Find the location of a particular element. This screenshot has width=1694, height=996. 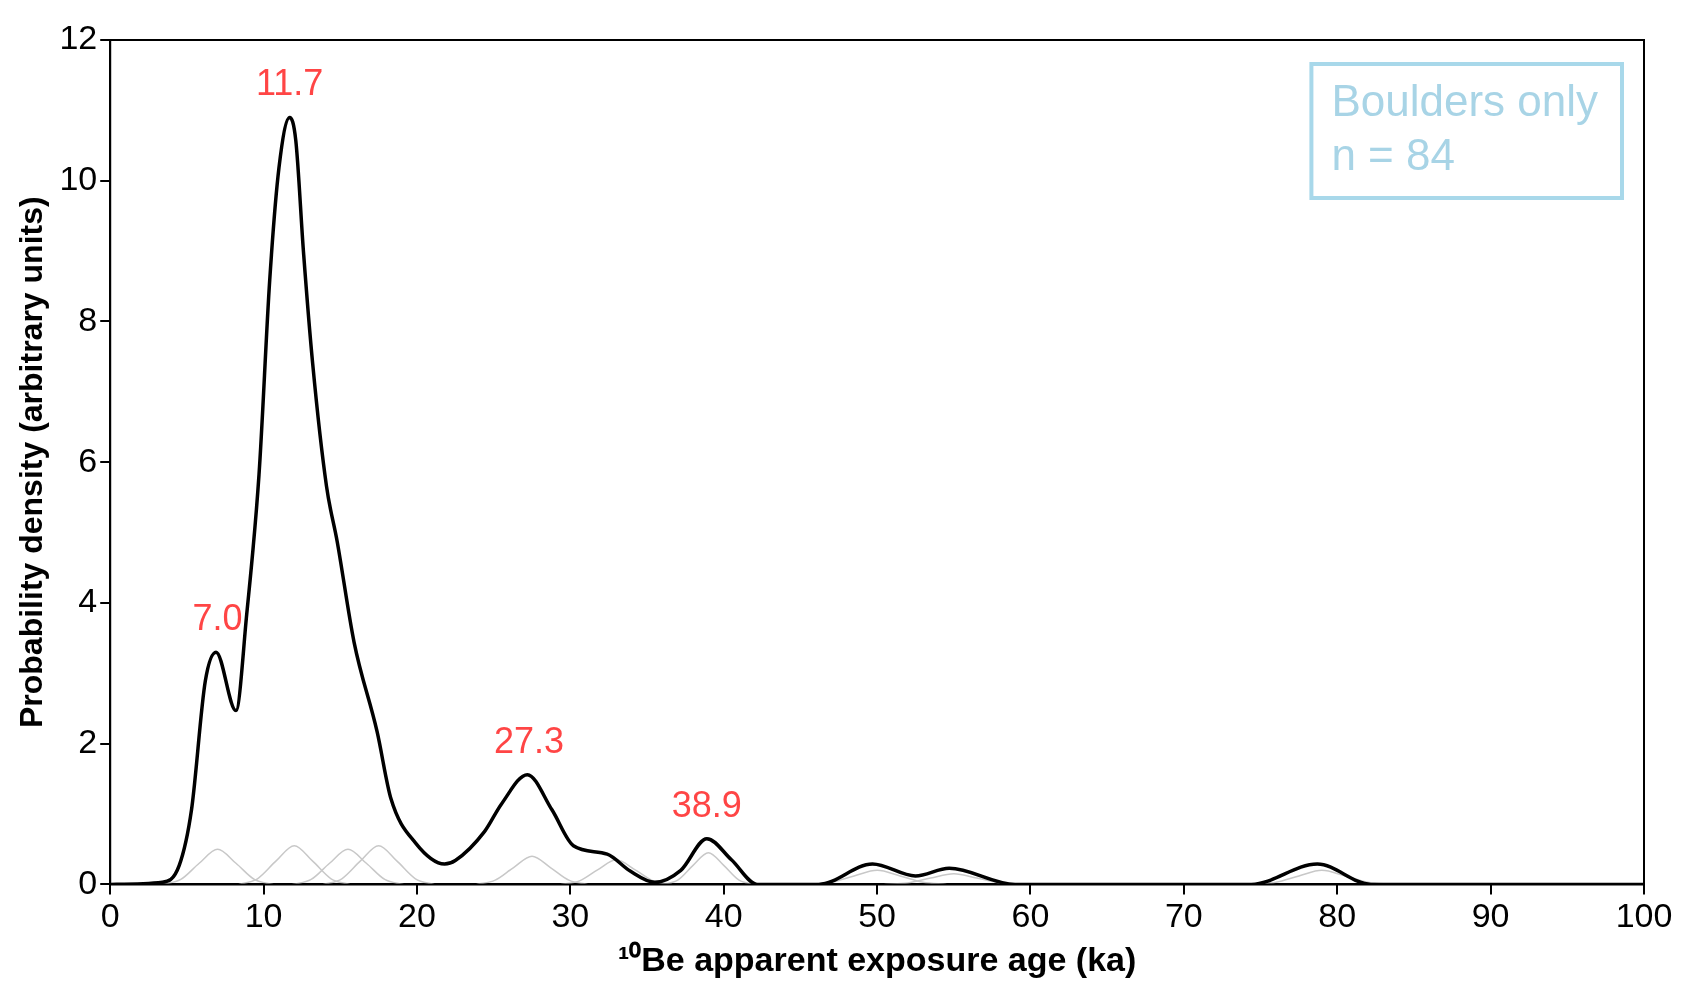

x-tick-label: 20 is located at coordinates (417, 915).